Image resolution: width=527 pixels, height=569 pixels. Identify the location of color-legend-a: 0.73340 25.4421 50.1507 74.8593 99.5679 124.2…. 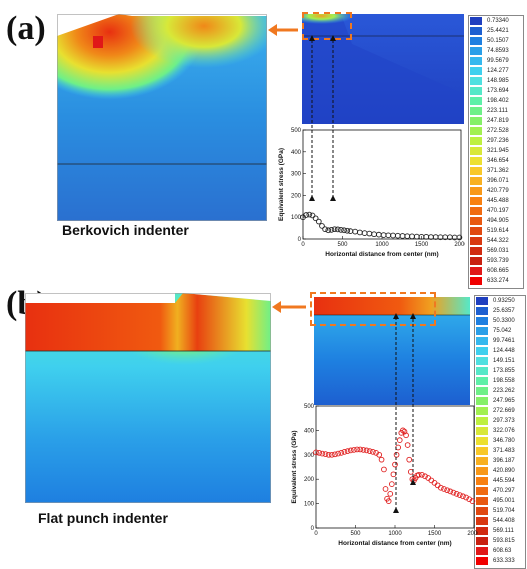
(496, 152).